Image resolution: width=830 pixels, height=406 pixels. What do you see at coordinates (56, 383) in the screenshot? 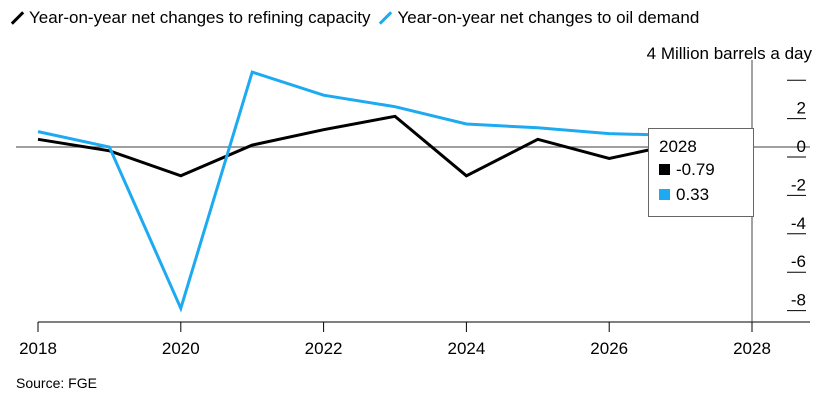
I see `source-note: Source: FGE` at bounding box center [56, 383].